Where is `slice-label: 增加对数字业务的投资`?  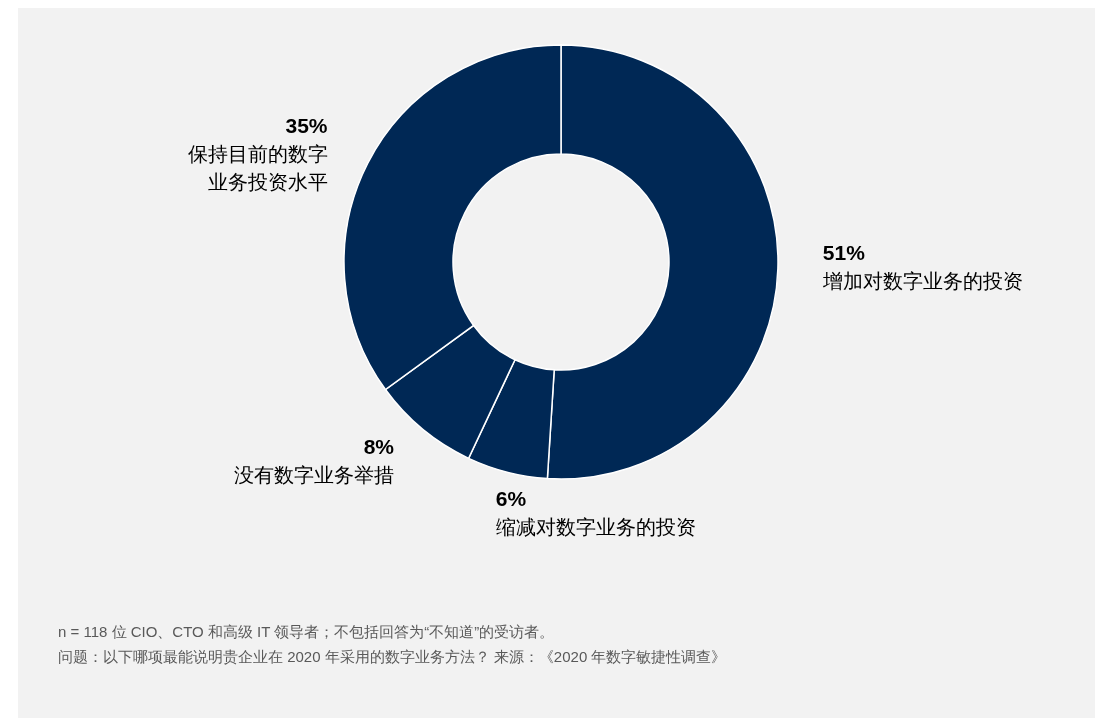 slice-label: 增加对数字业务的投资 is located at coordinates (922, 281).